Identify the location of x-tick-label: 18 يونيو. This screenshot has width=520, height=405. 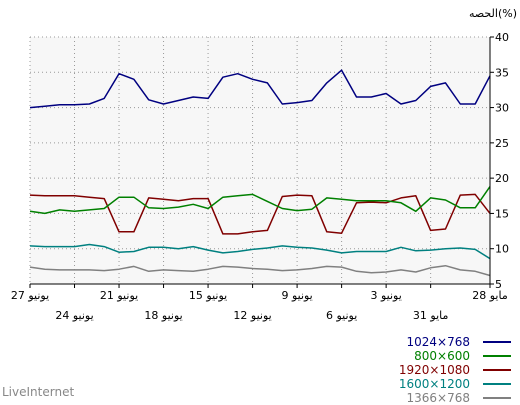
(163, 315).